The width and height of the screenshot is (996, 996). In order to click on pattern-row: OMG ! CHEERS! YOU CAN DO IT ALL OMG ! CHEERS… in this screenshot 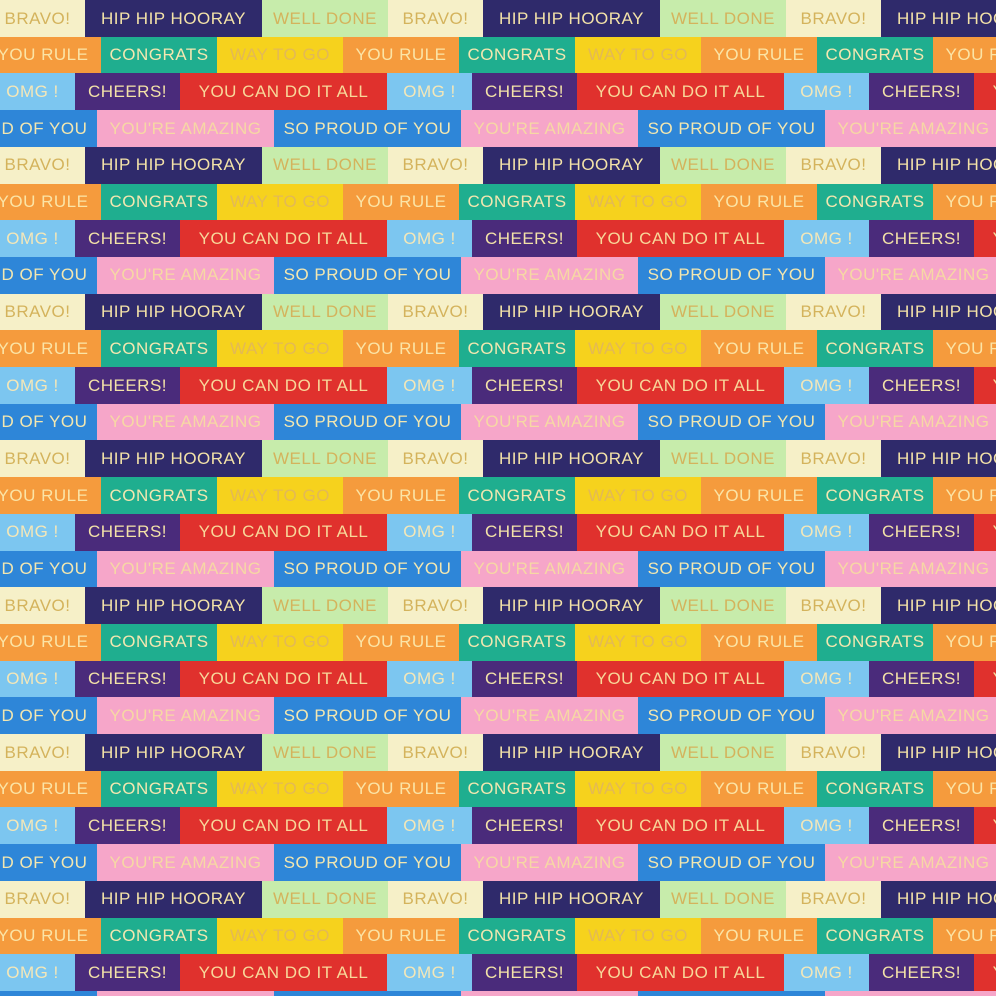, I will do `click(498, 826)`.